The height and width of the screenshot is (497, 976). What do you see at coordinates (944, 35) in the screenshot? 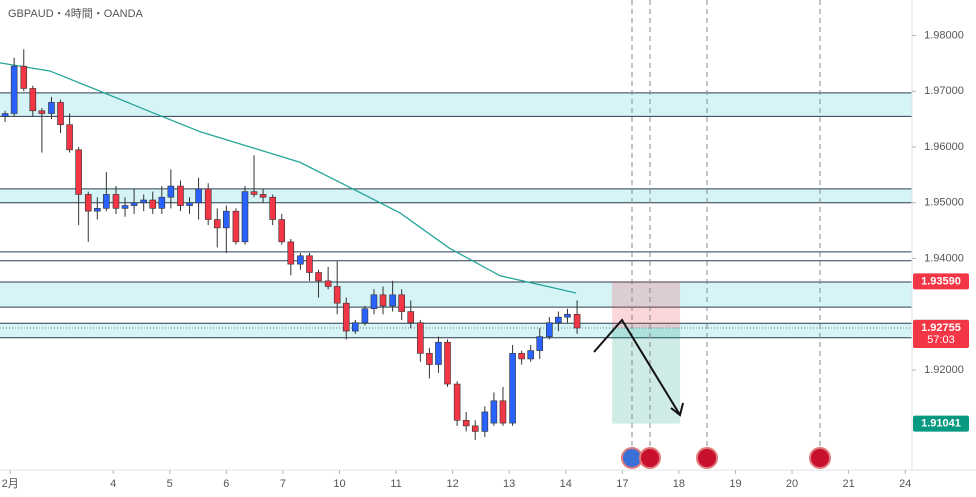
I see `y-tick-label: 1.98000` at bounding box center [944, 35].